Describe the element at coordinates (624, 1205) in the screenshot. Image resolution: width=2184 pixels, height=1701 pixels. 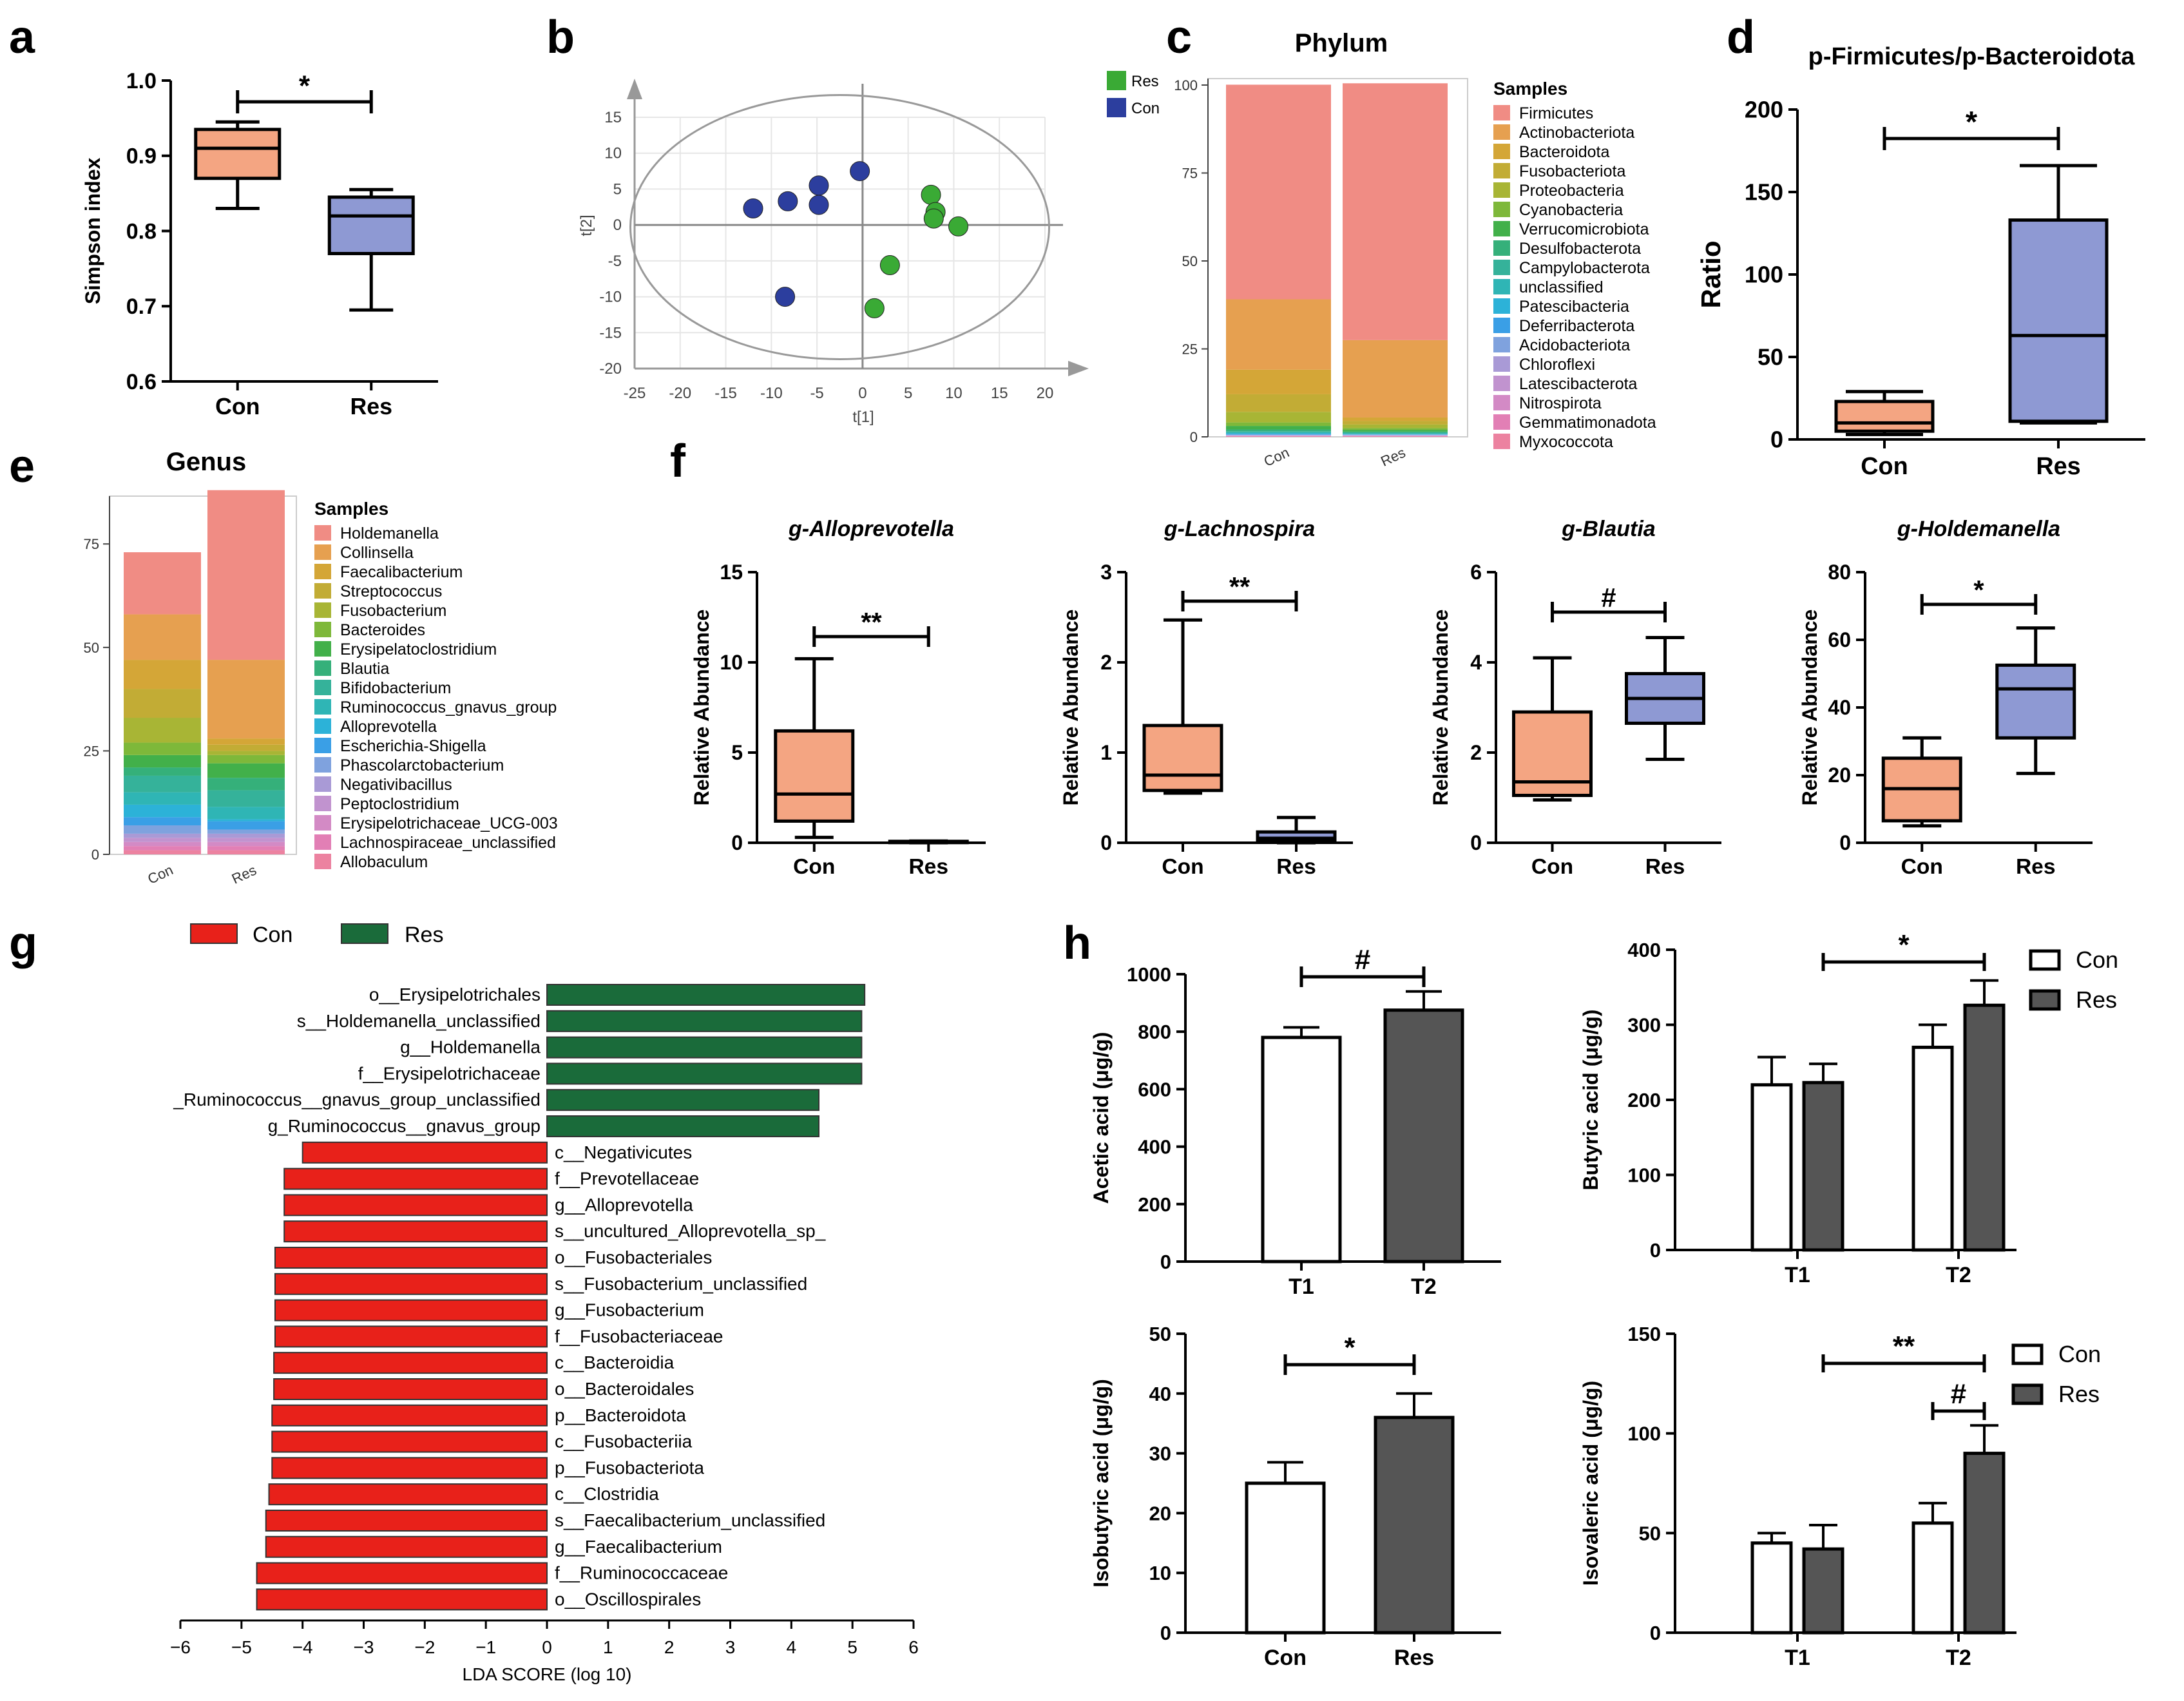
I see `lda-label: g__Alloprevotella` at that location.